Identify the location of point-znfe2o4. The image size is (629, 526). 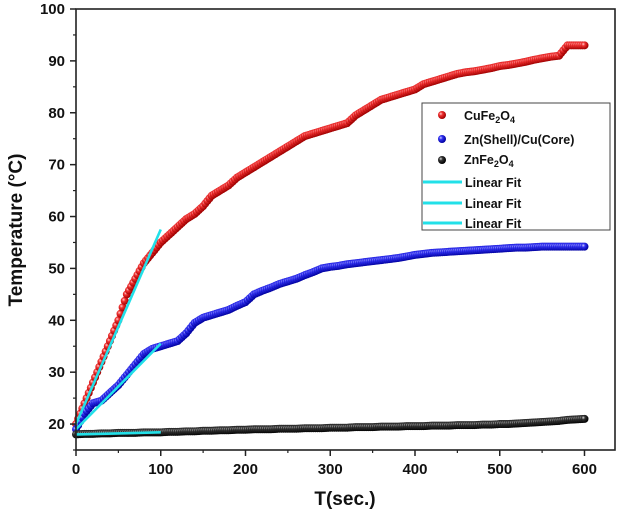
(584, 418).